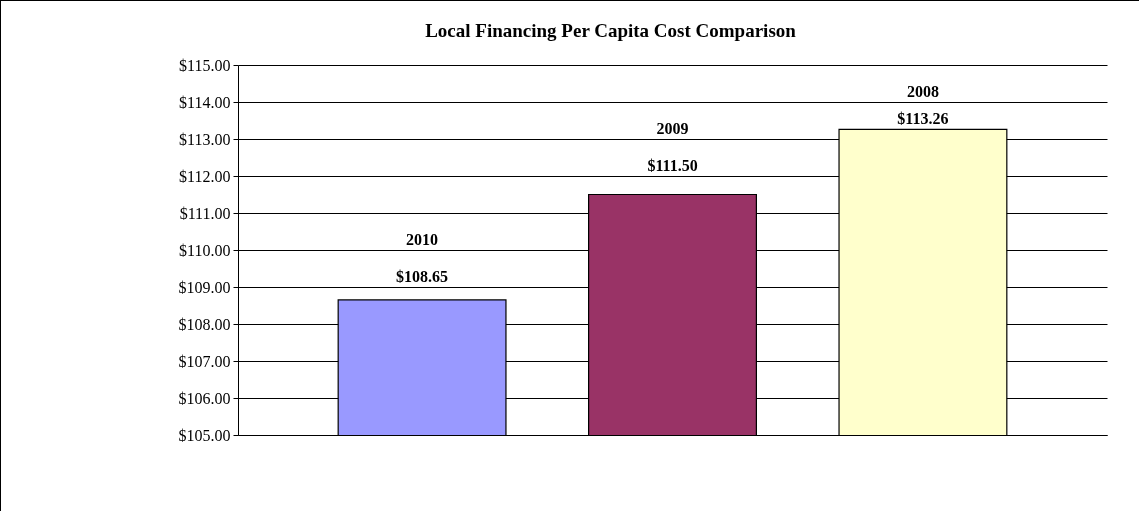 The width and height of the screenshot is (1141, 513). I want to click on y-tick-label: $109.00, so click(204, 287).